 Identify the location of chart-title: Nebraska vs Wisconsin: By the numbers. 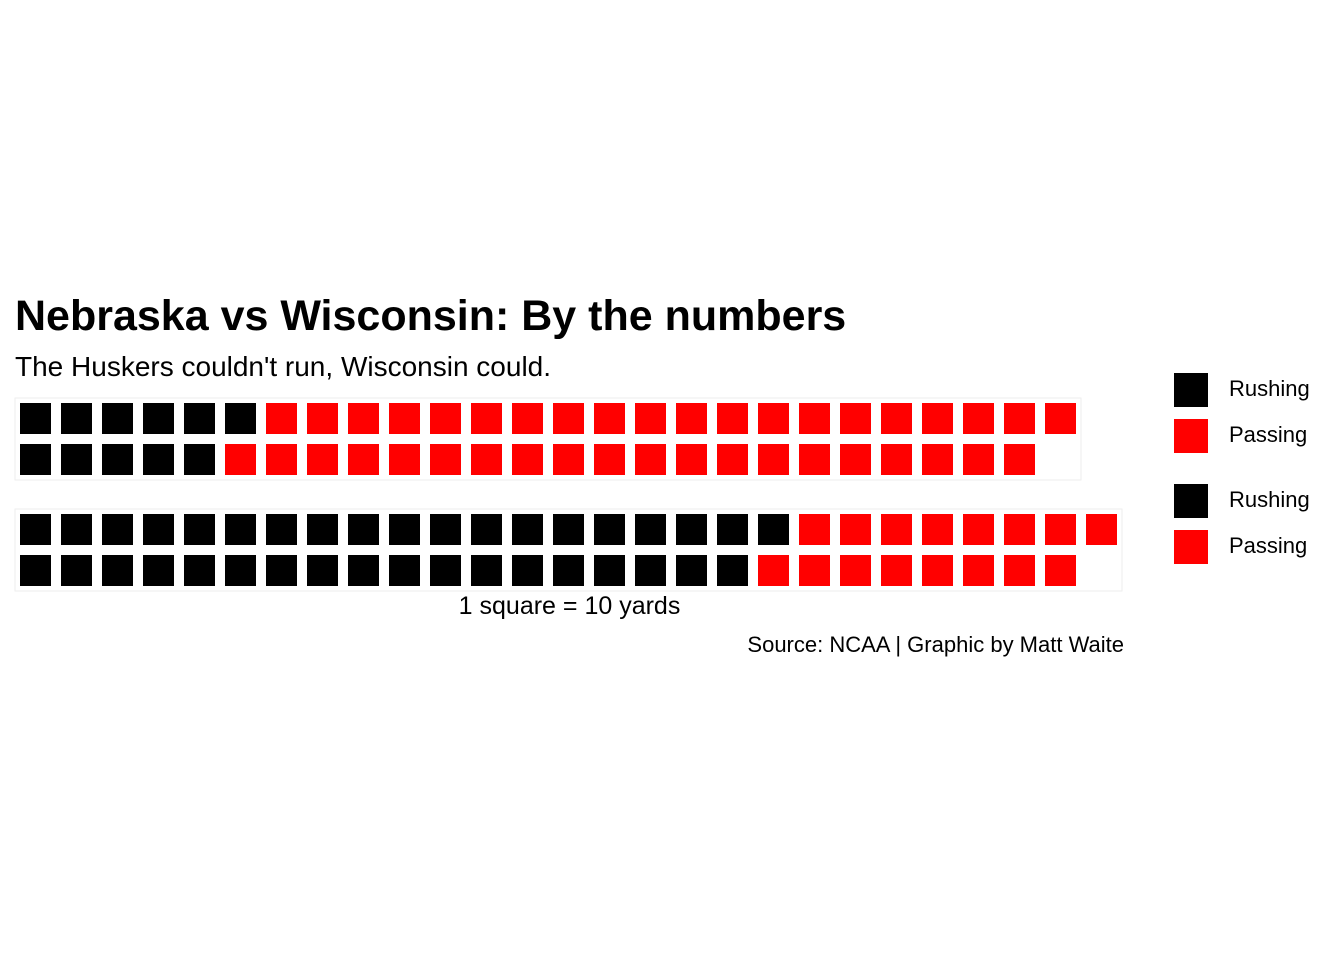
(431, 316).